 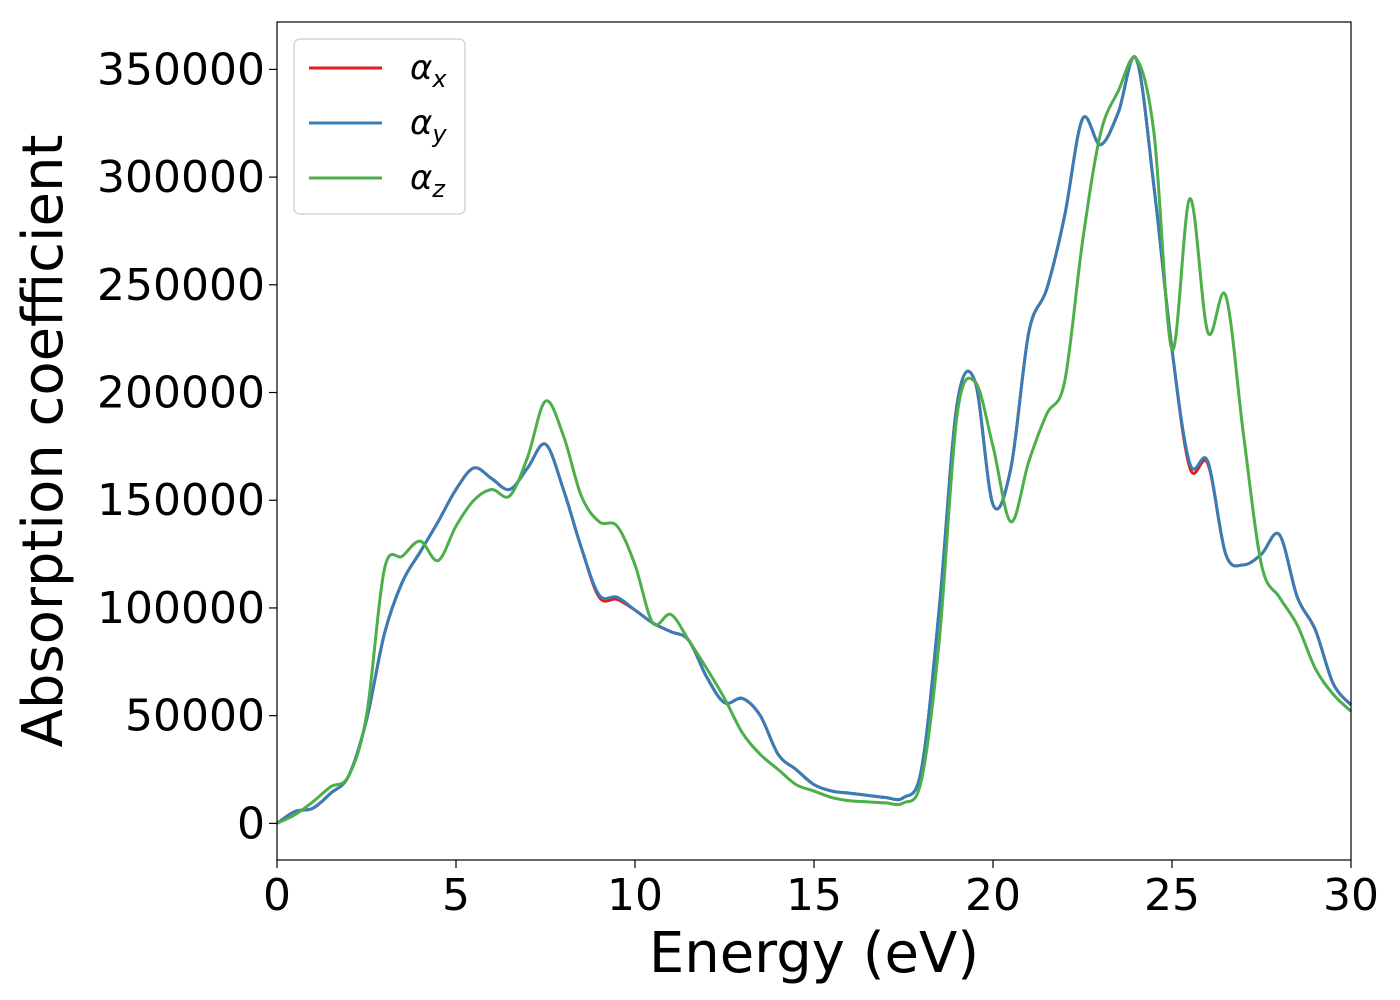 What do you see at coordinates (428, 125) in the screenshot?
I see `legend-label-y: αy` at bounding box center [428, 125].